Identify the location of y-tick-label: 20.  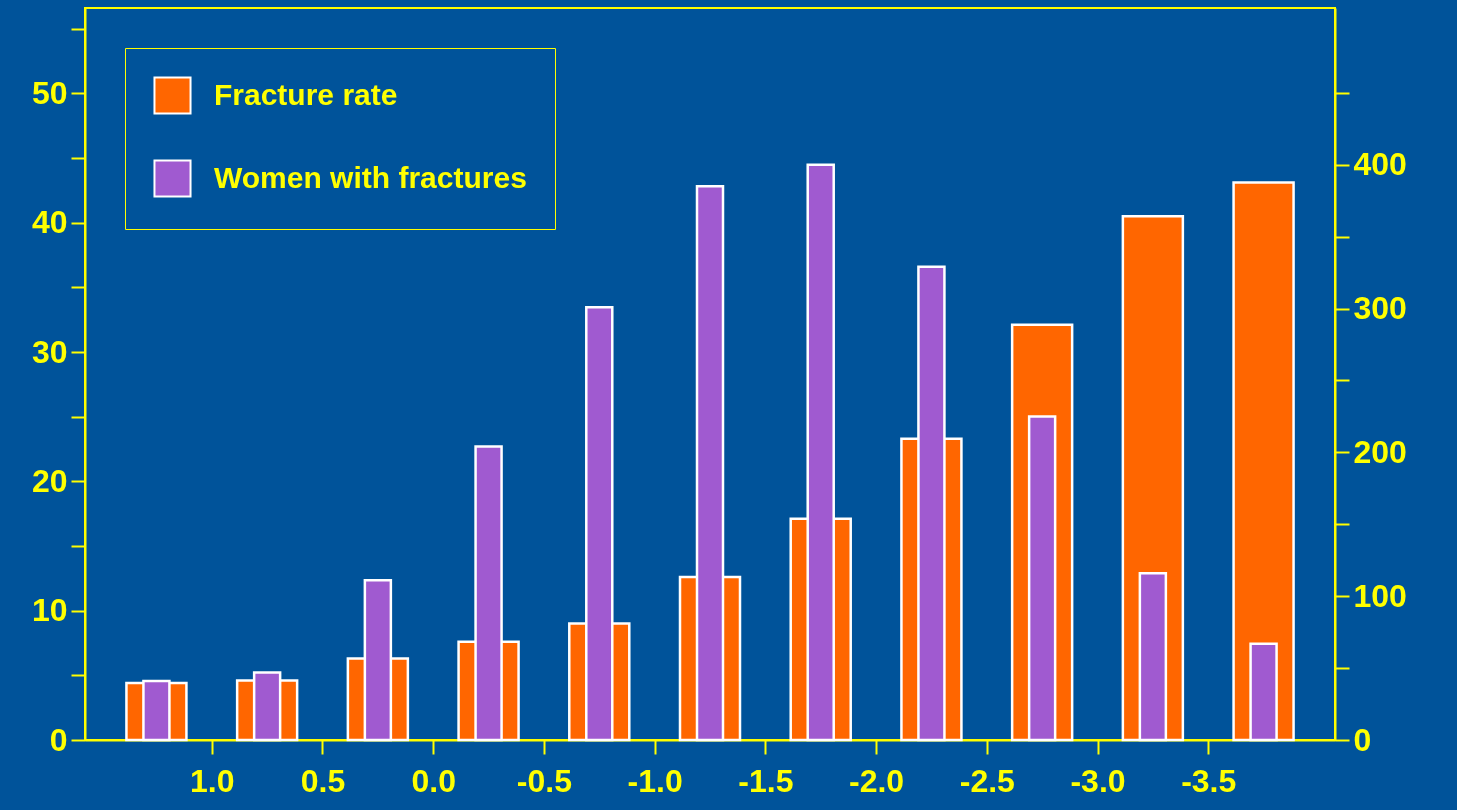
(49, 480).